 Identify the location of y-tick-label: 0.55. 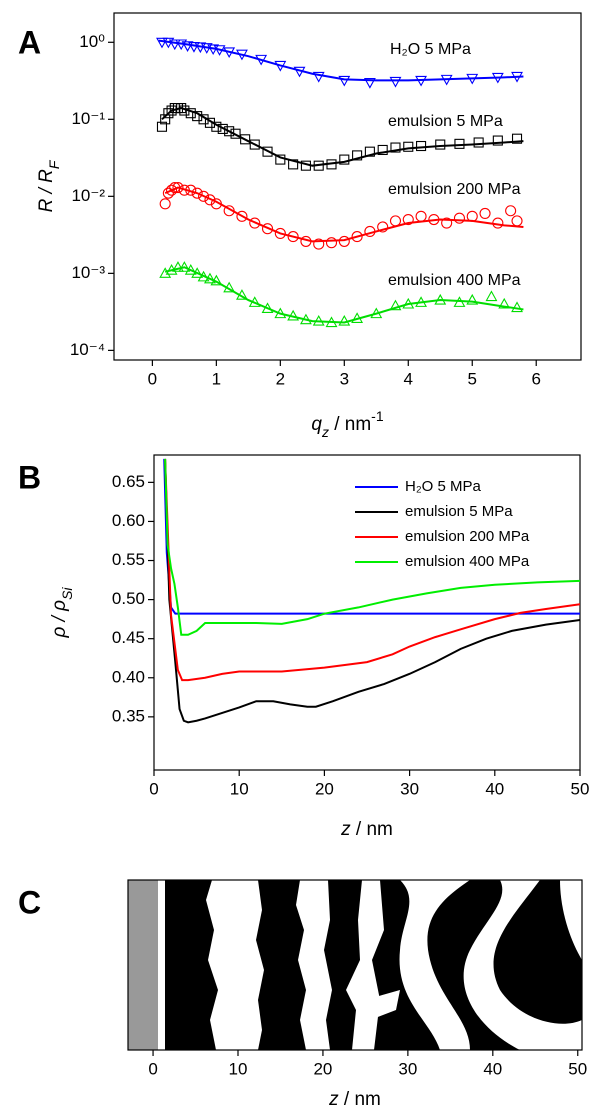
(128, 559).